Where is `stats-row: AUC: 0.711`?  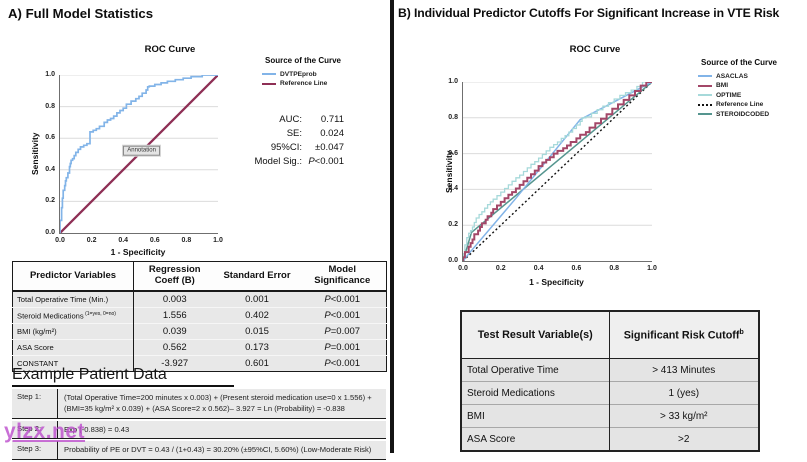 stats-row: AUC: 0.711 is located at coordinates (296, 119).